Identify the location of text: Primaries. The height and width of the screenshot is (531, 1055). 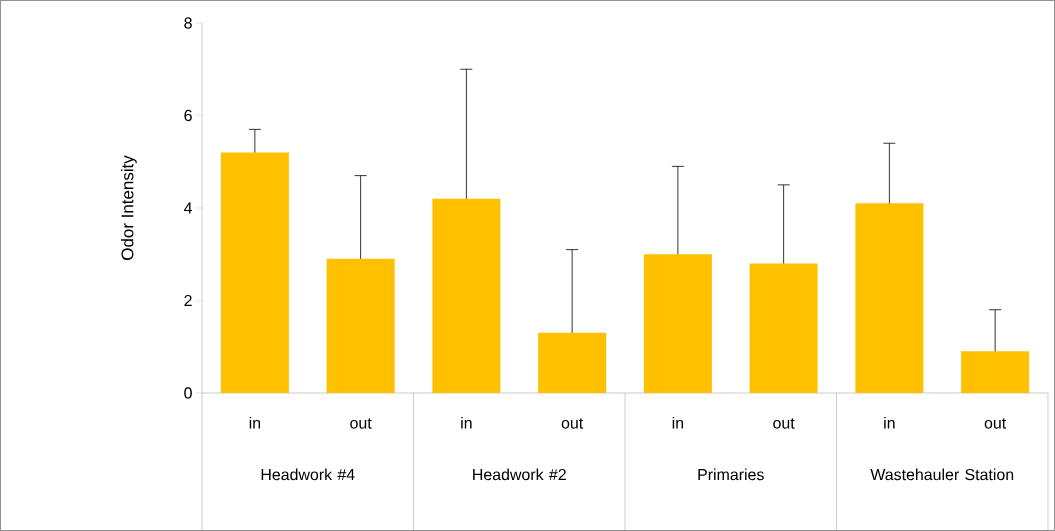
(731, 474).